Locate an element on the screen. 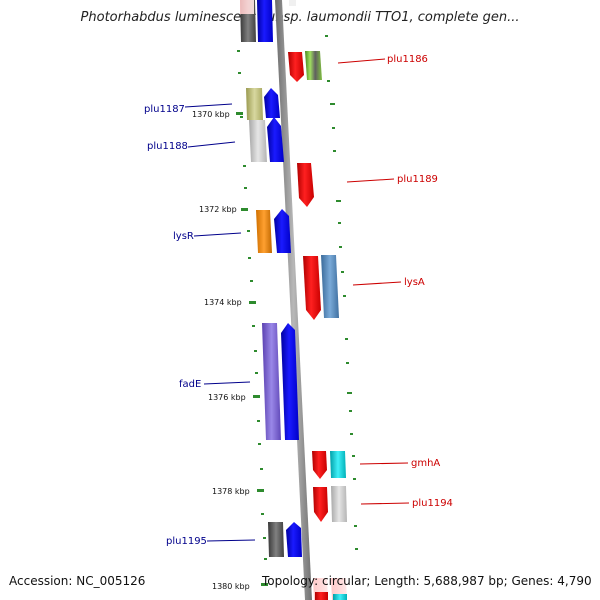 The width and height of the screenshot is (600, 600). tick-label-1370kbp: 1370 kbp is located at coordinates (211, 114).